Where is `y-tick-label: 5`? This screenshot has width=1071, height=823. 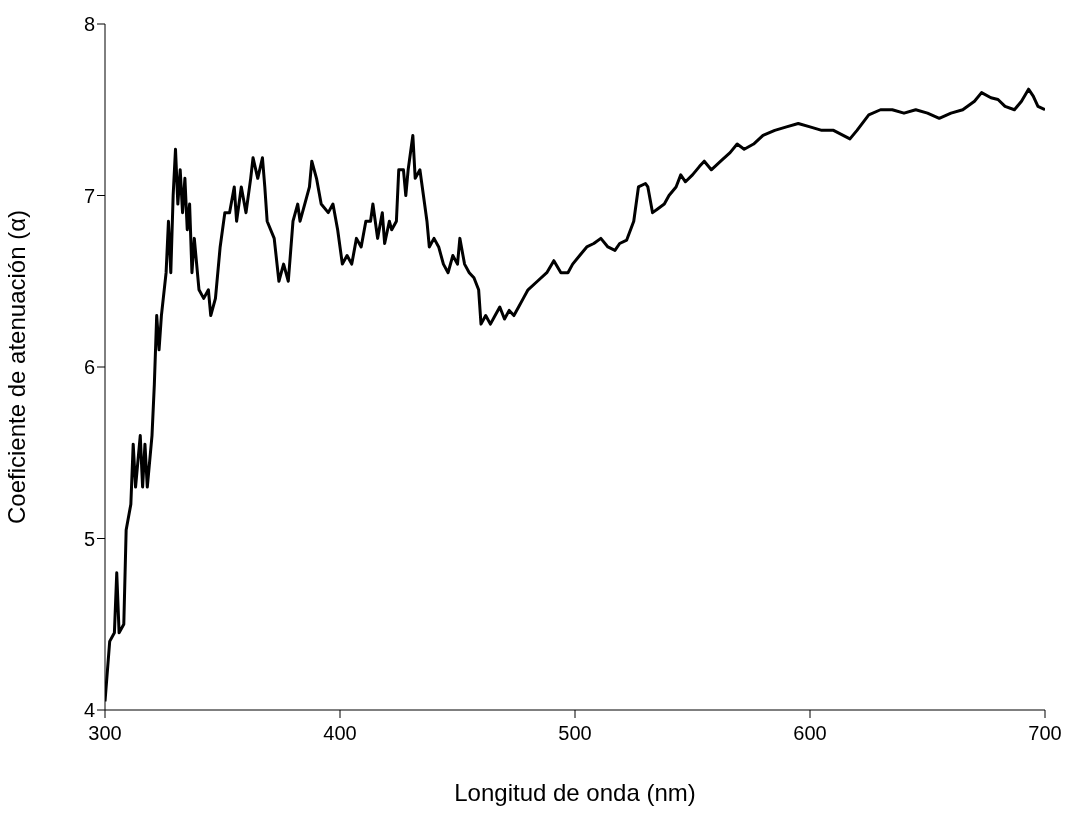
y-tick-label: 5 is located at coordinates (89, 538).